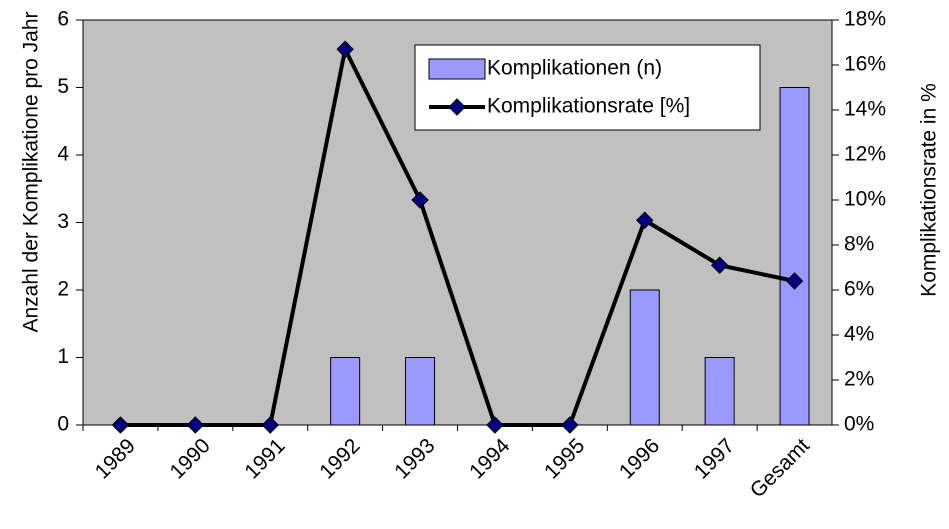 This screenshot has width=949, height=529. I want to click on y-tick-label: 5, so click(63, 86).